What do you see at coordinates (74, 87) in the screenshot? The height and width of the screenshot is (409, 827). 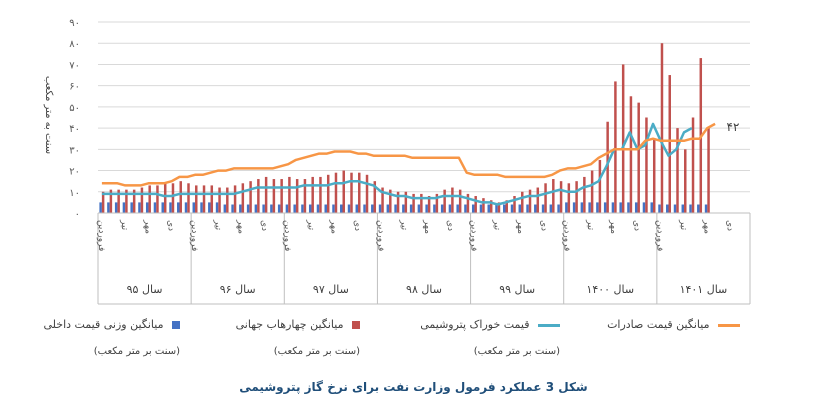 I see `y-tick-label: ۶۰` at bounding box center [74, 87].